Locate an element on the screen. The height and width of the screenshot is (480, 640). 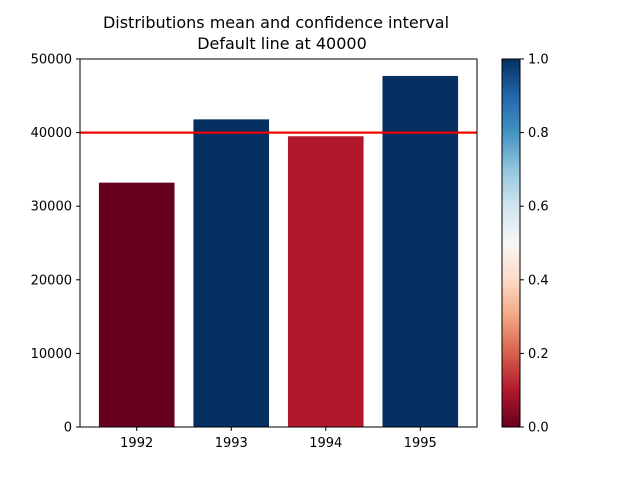
colorbar-tick-label: 0.2 is located at coordinates (538, 354).